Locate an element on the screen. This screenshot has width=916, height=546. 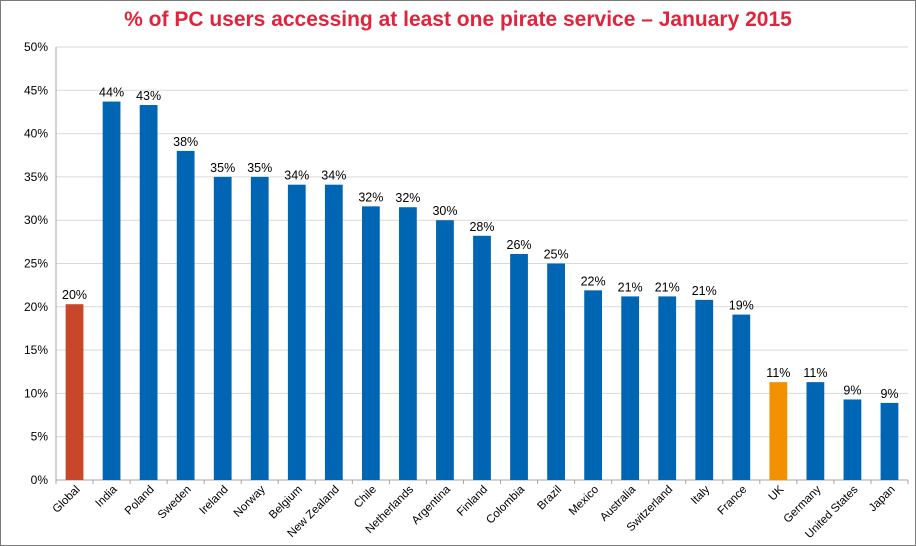
x-tick-label: Mexico is located at coordinates (584, 501).